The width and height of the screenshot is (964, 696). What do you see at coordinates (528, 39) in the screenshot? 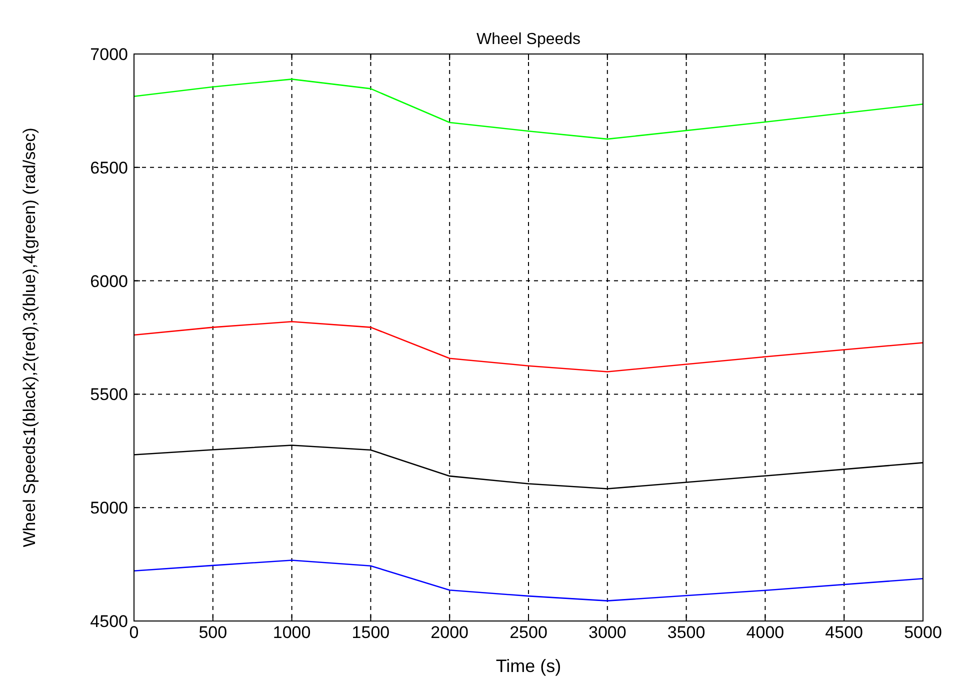
I see `chart-title: Wheel Speeds` at bounding box center [528, 39].